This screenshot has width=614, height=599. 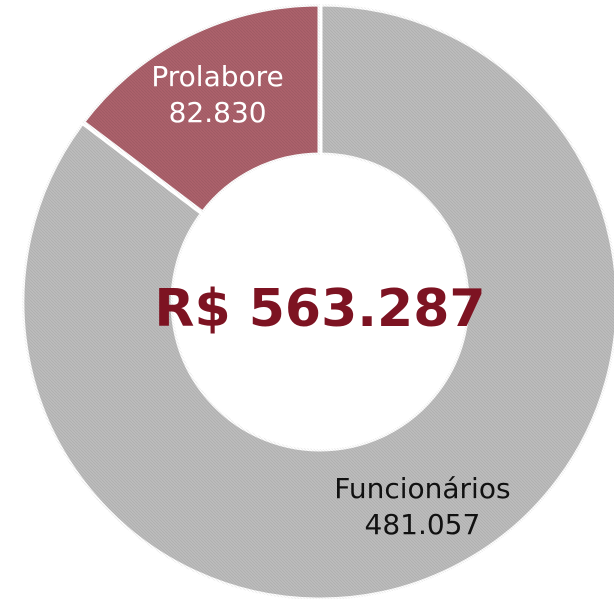 I want to click on center-total: R$ 563.287, so click(x=319, y=309).